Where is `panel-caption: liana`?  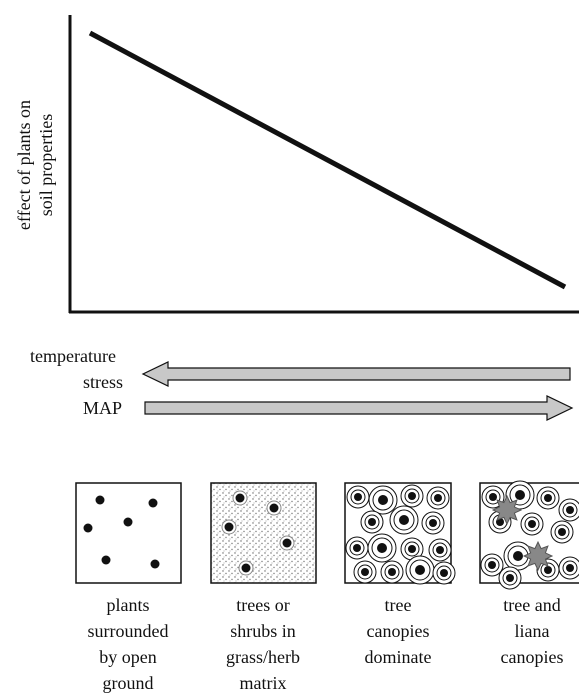
panel-caption: liana is located at coordinates (532, 631).